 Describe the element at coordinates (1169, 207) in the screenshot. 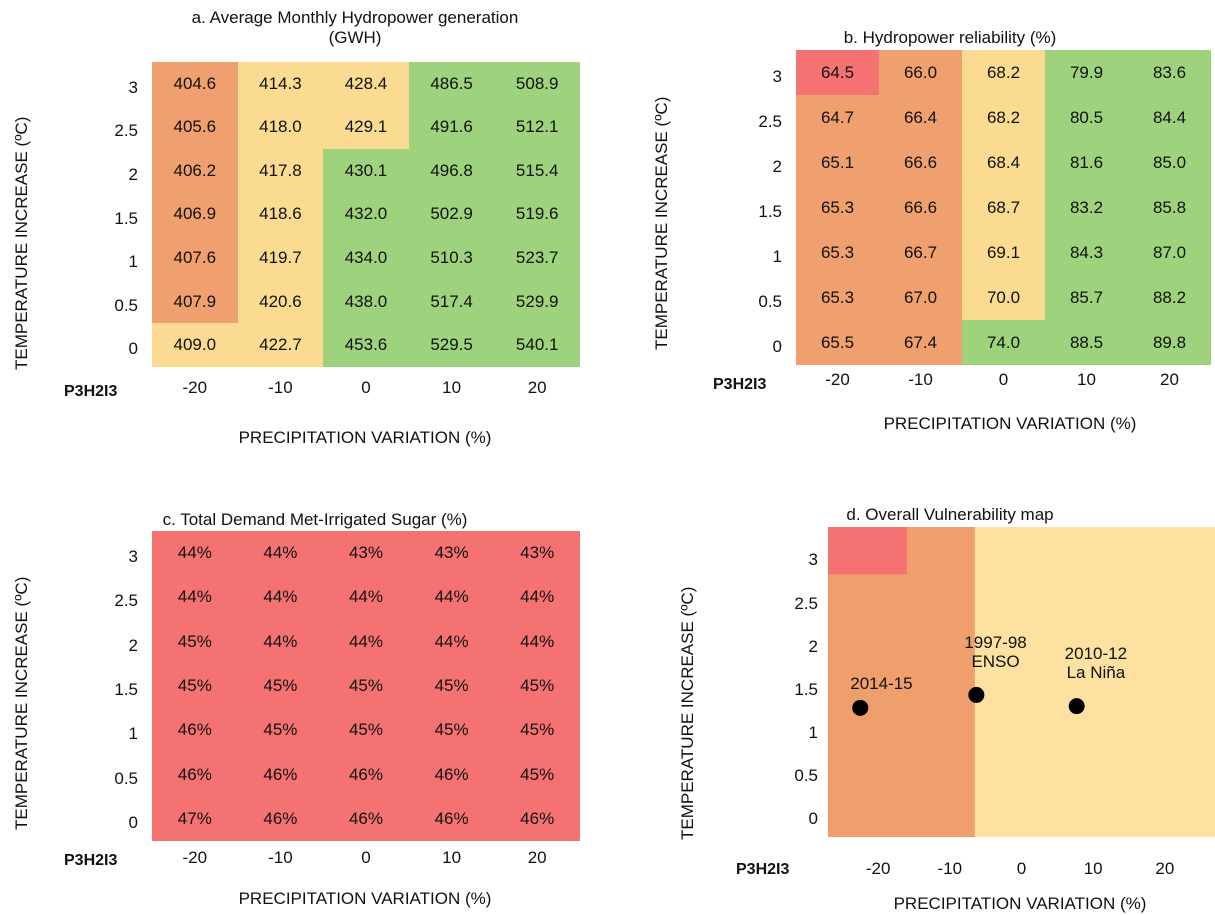

I see `heatmap-cell: 85.8` at that location.